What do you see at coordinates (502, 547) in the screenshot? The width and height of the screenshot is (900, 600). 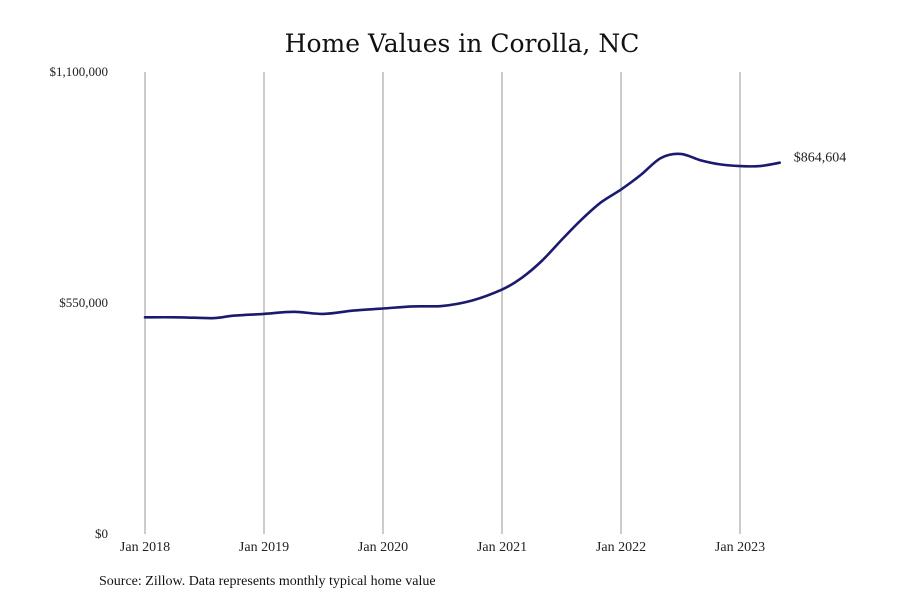 I see `x-tick-label: Jan 2021` at bounding box center [502, 547].